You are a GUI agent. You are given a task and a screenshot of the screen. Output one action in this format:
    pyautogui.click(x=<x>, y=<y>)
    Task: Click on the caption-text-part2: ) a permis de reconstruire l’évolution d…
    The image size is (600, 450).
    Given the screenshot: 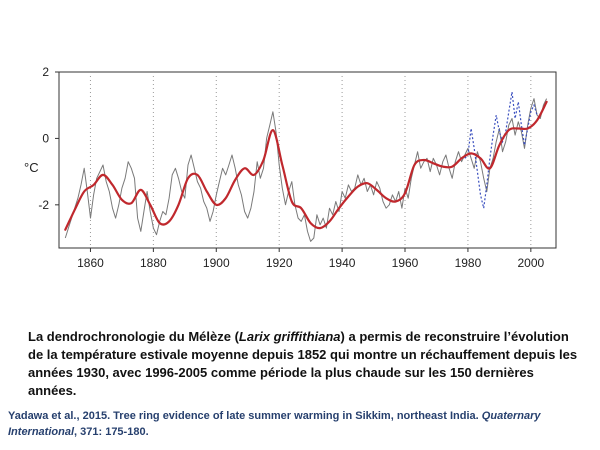 What is the action you would take?
    pyautogui.click(x=303, y=363)
    